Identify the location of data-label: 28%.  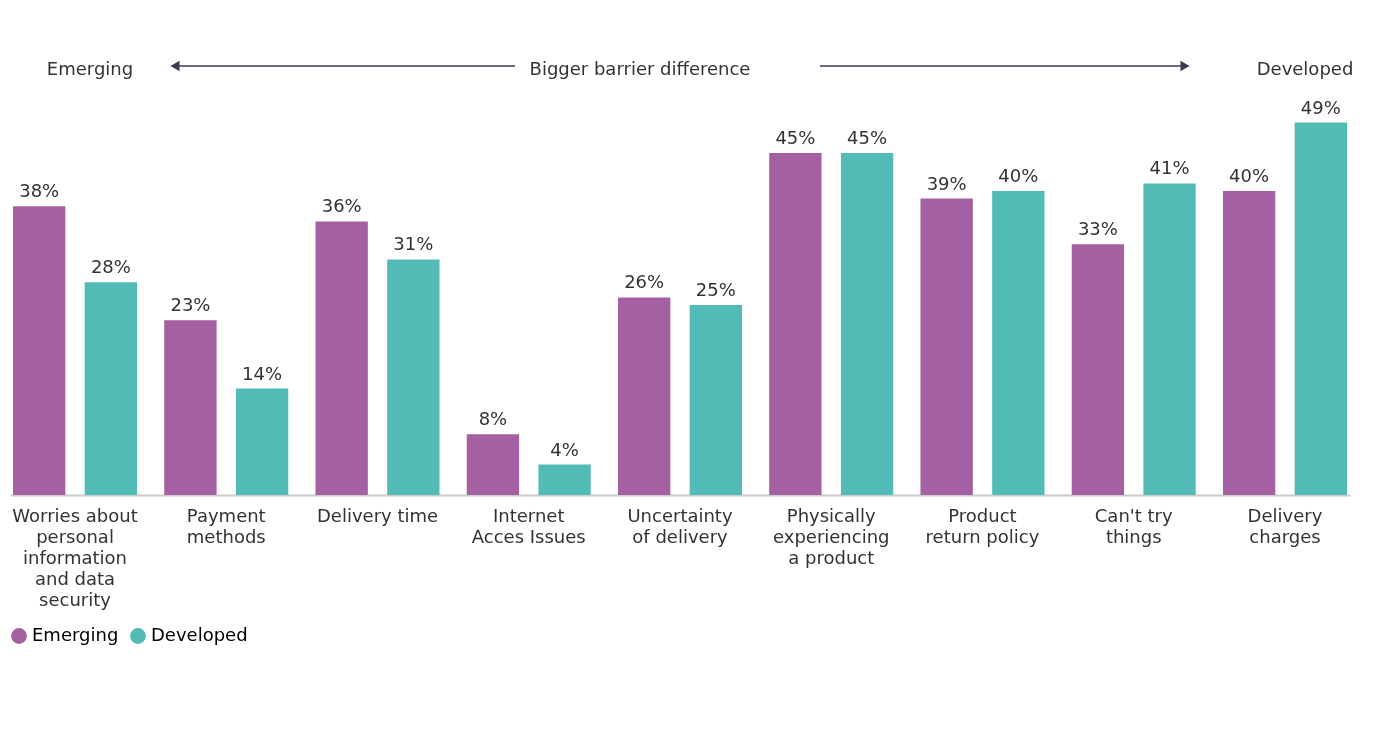
(110, 267).